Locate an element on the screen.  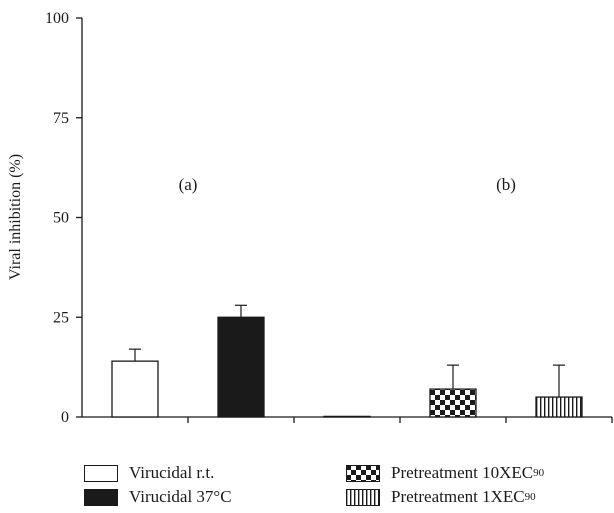
bar-virucidal-37-c is located at coordinates (241, 367).